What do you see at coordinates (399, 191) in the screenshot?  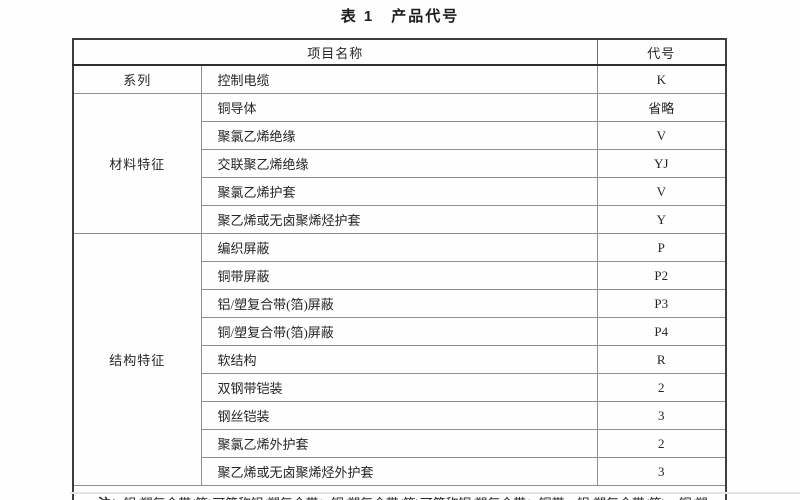 I see `item-name-cell: 聚氯乙烯护套` at bounding box center [399, 191].